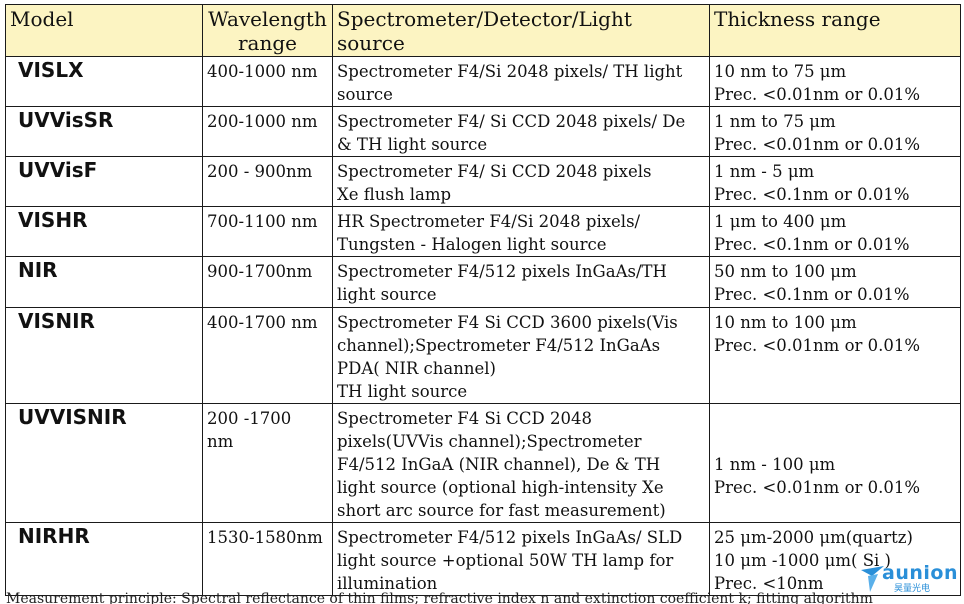 The height and width of the screenshot is (604, 964). What do you see at coordinates (365, 94) in the screenshot?
I see `cell-spectrometer-line: source` at bounding box center [365, 94].